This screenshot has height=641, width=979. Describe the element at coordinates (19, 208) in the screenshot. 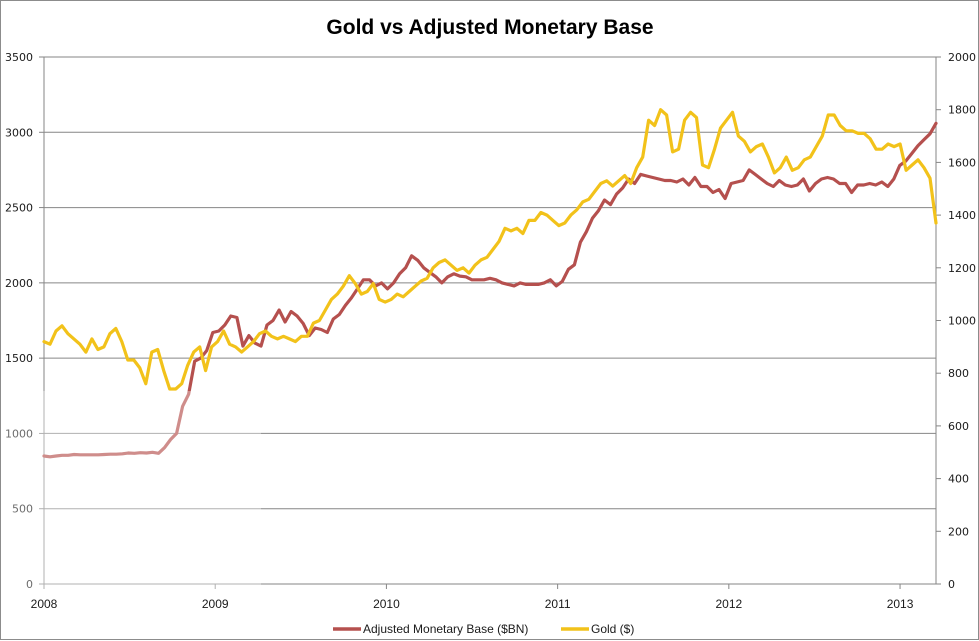

I see `y-left-tick-label: 2500` at that location.